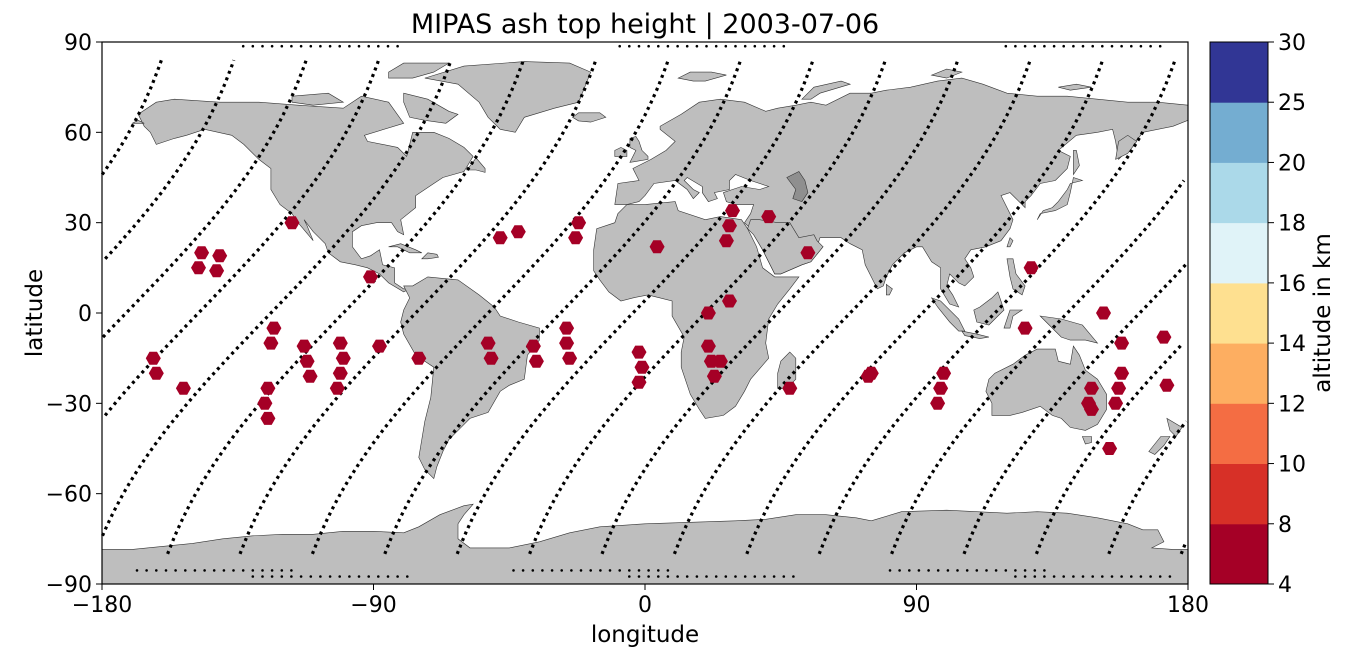 This screenshot has width=1345, height=657. I want to click on y-tick-label: 0, so click(85, 314).